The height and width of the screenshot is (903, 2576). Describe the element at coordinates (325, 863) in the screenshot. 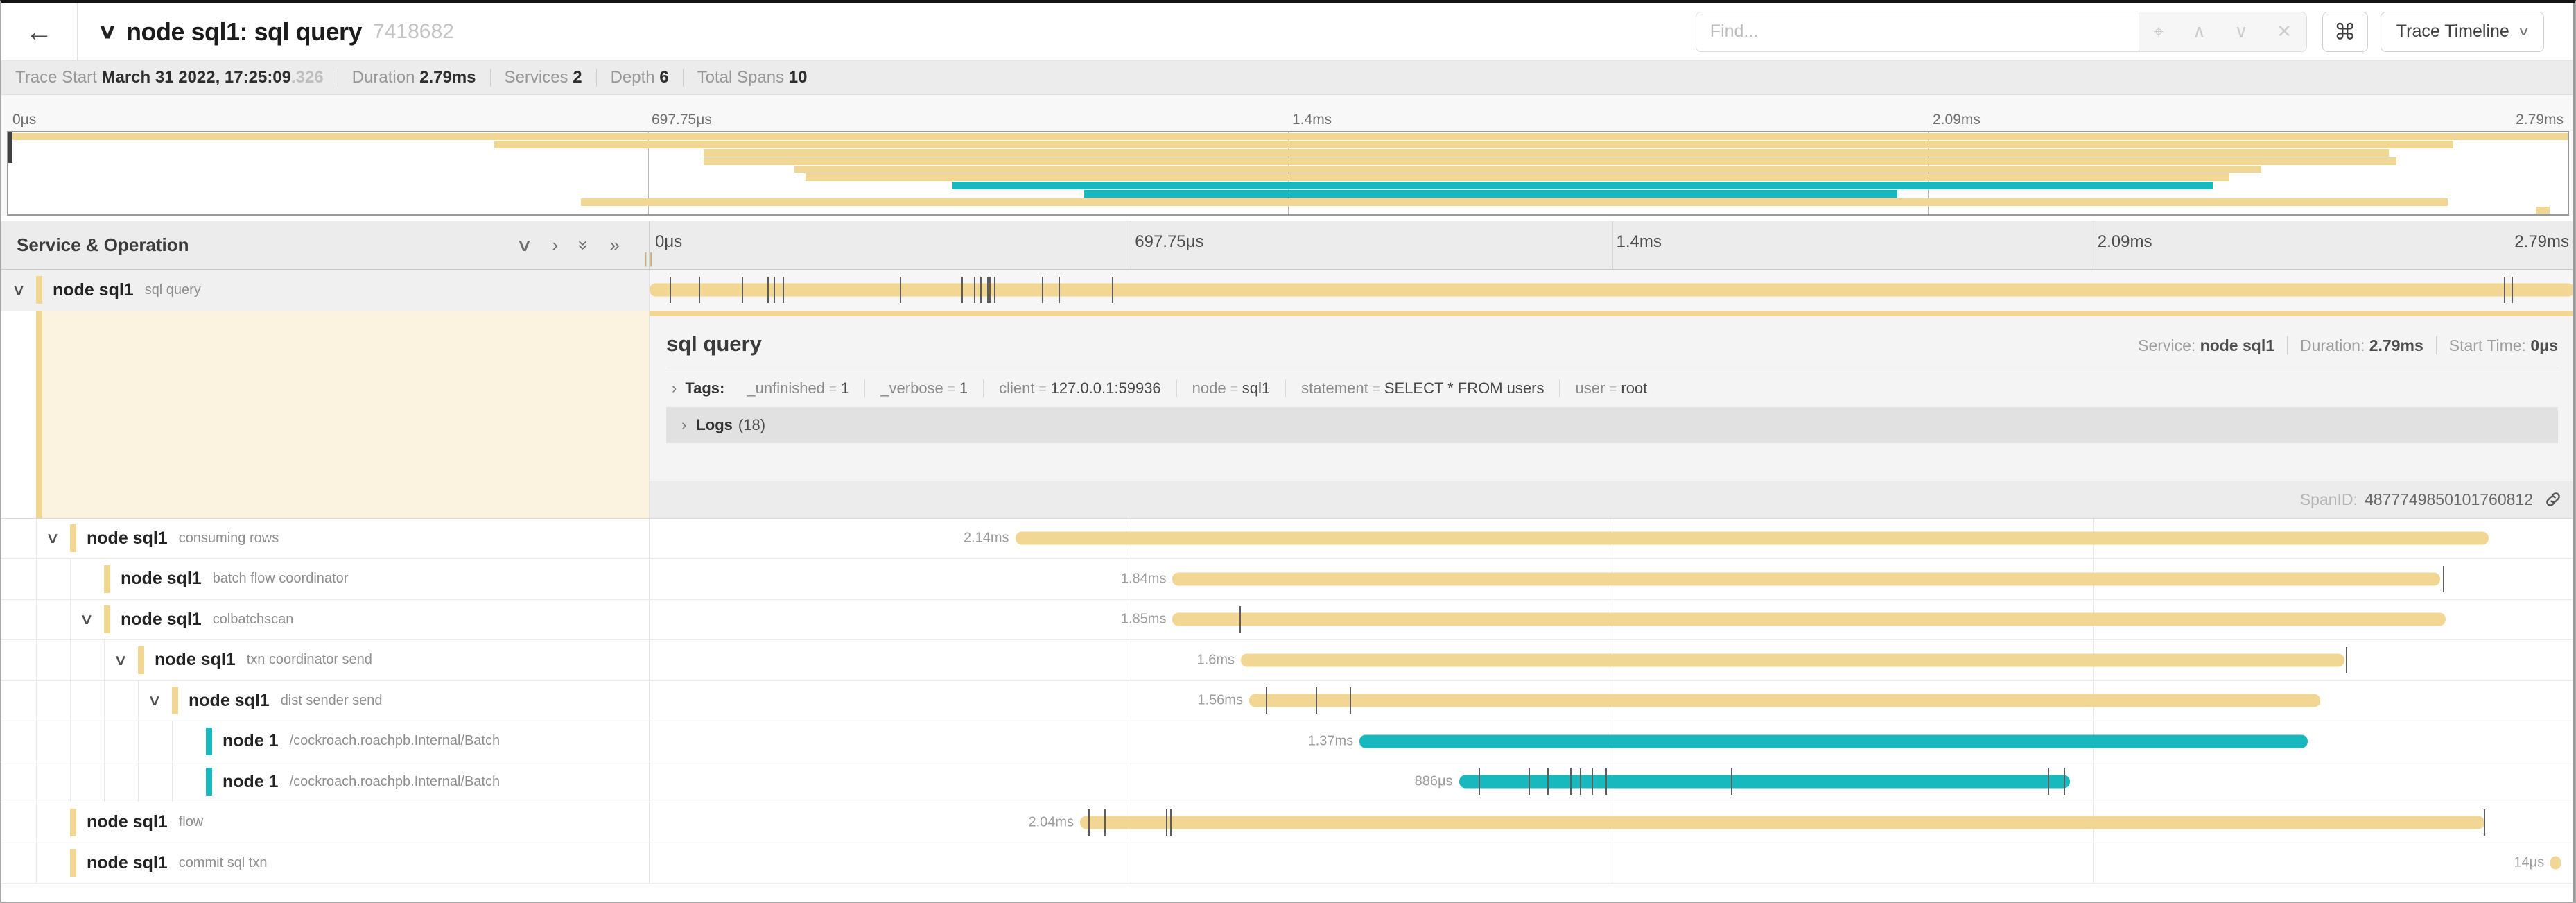

I see `span-tree-cell: node sql1 commit sql txn` at that location.